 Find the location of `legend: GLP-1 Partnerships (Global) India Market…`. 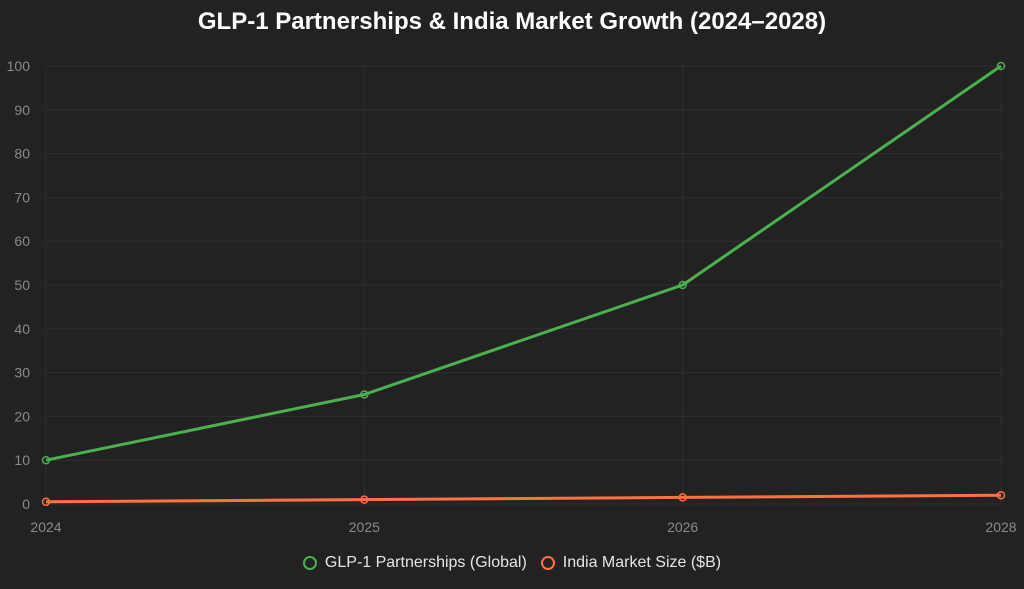

legend: GLP-1 Partnerships (Global) India Market… is located at coordinates (512, 563).